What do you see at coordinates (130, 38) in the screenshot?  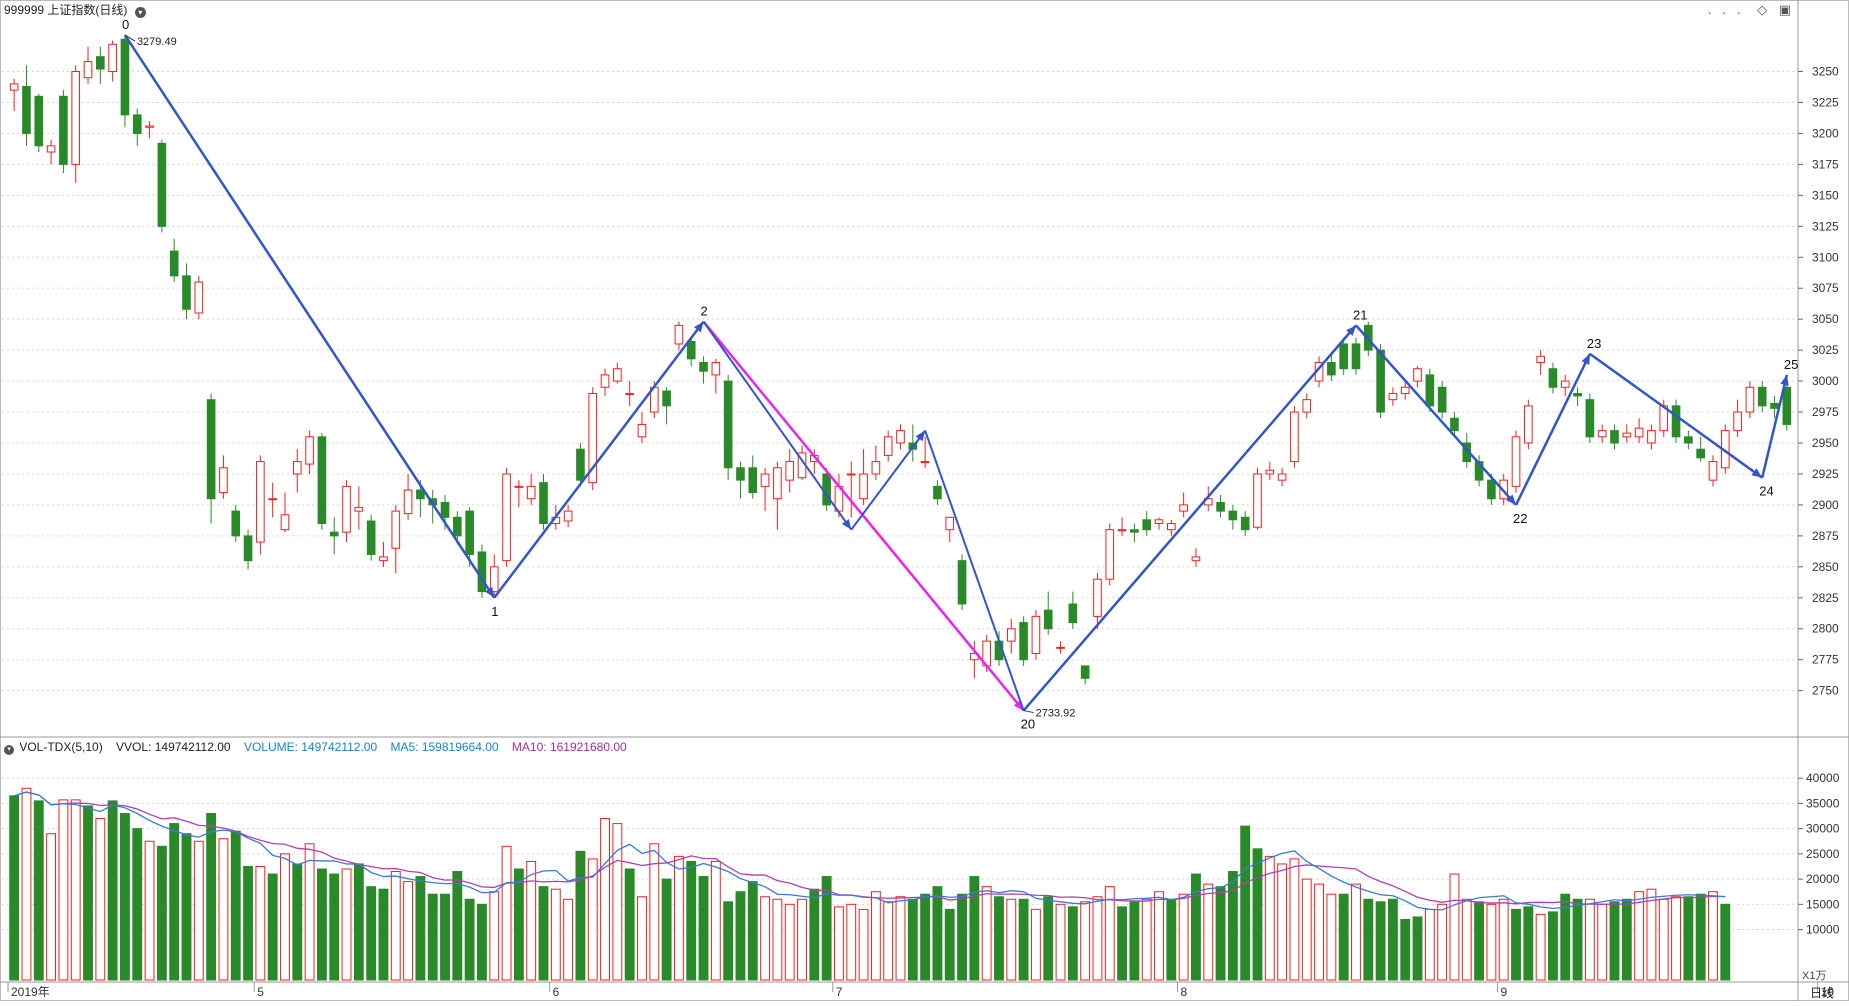 I see `high-marker` at bounding box center [130, 38].